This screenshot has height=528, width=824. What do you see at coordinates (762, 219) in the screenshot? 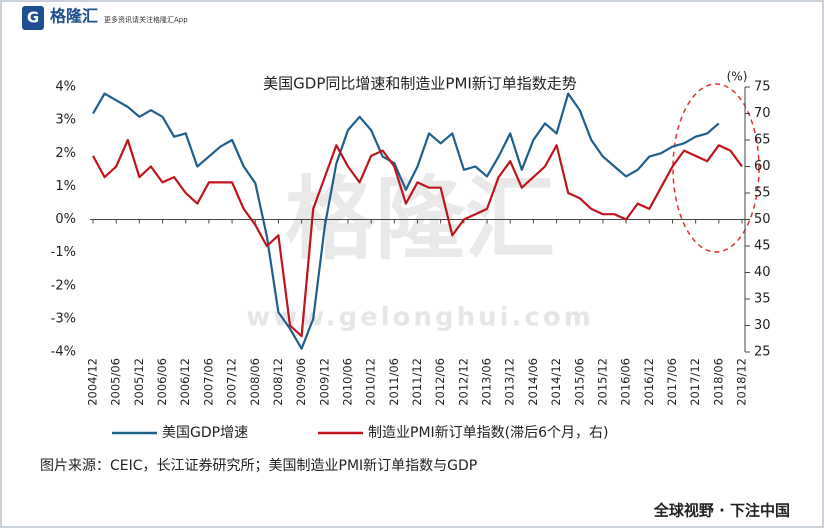
I see `y2-tick-label: 50` at bounding box center [762, 219].